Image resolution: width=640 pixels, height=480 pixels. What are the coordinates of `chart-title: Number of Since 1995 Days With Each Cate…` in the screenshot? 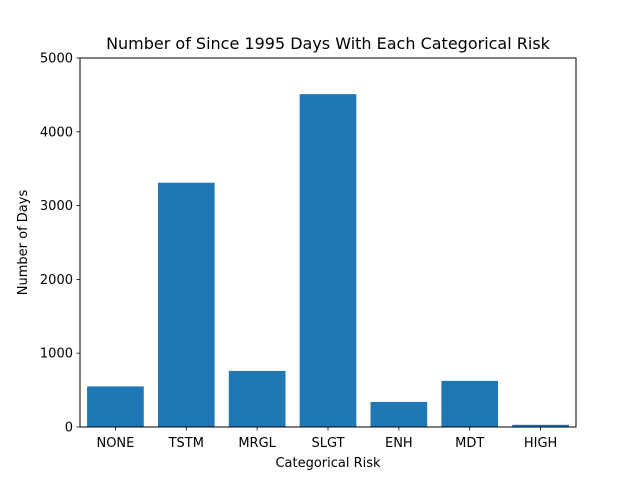 It's located at (328, 43).